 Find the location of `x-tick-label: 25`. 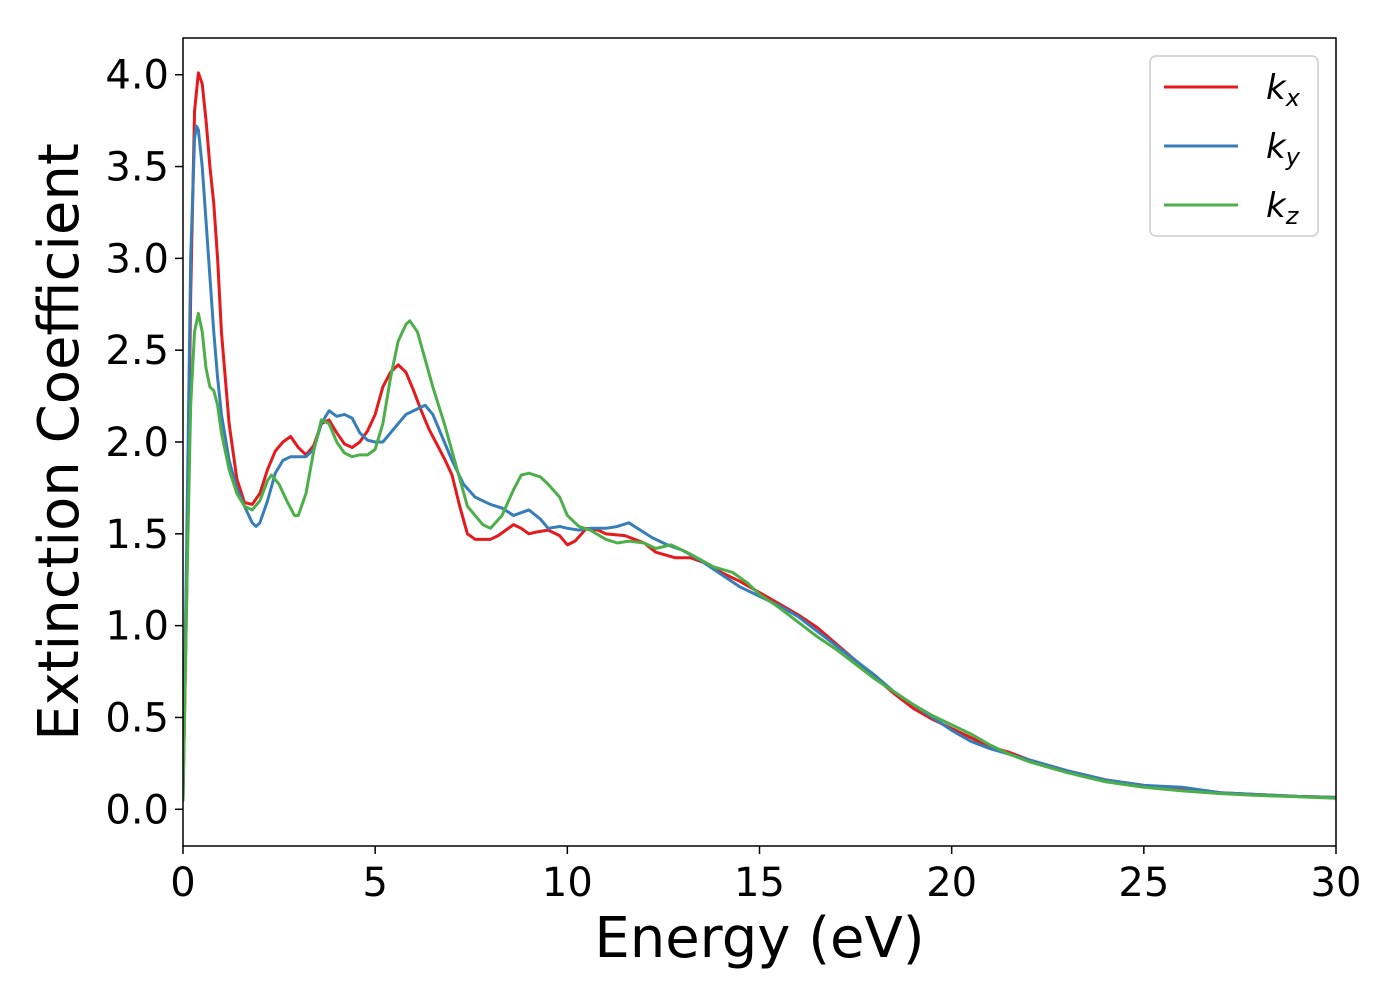

x-tick-label: 25 is located at coordinates (1143, 883).